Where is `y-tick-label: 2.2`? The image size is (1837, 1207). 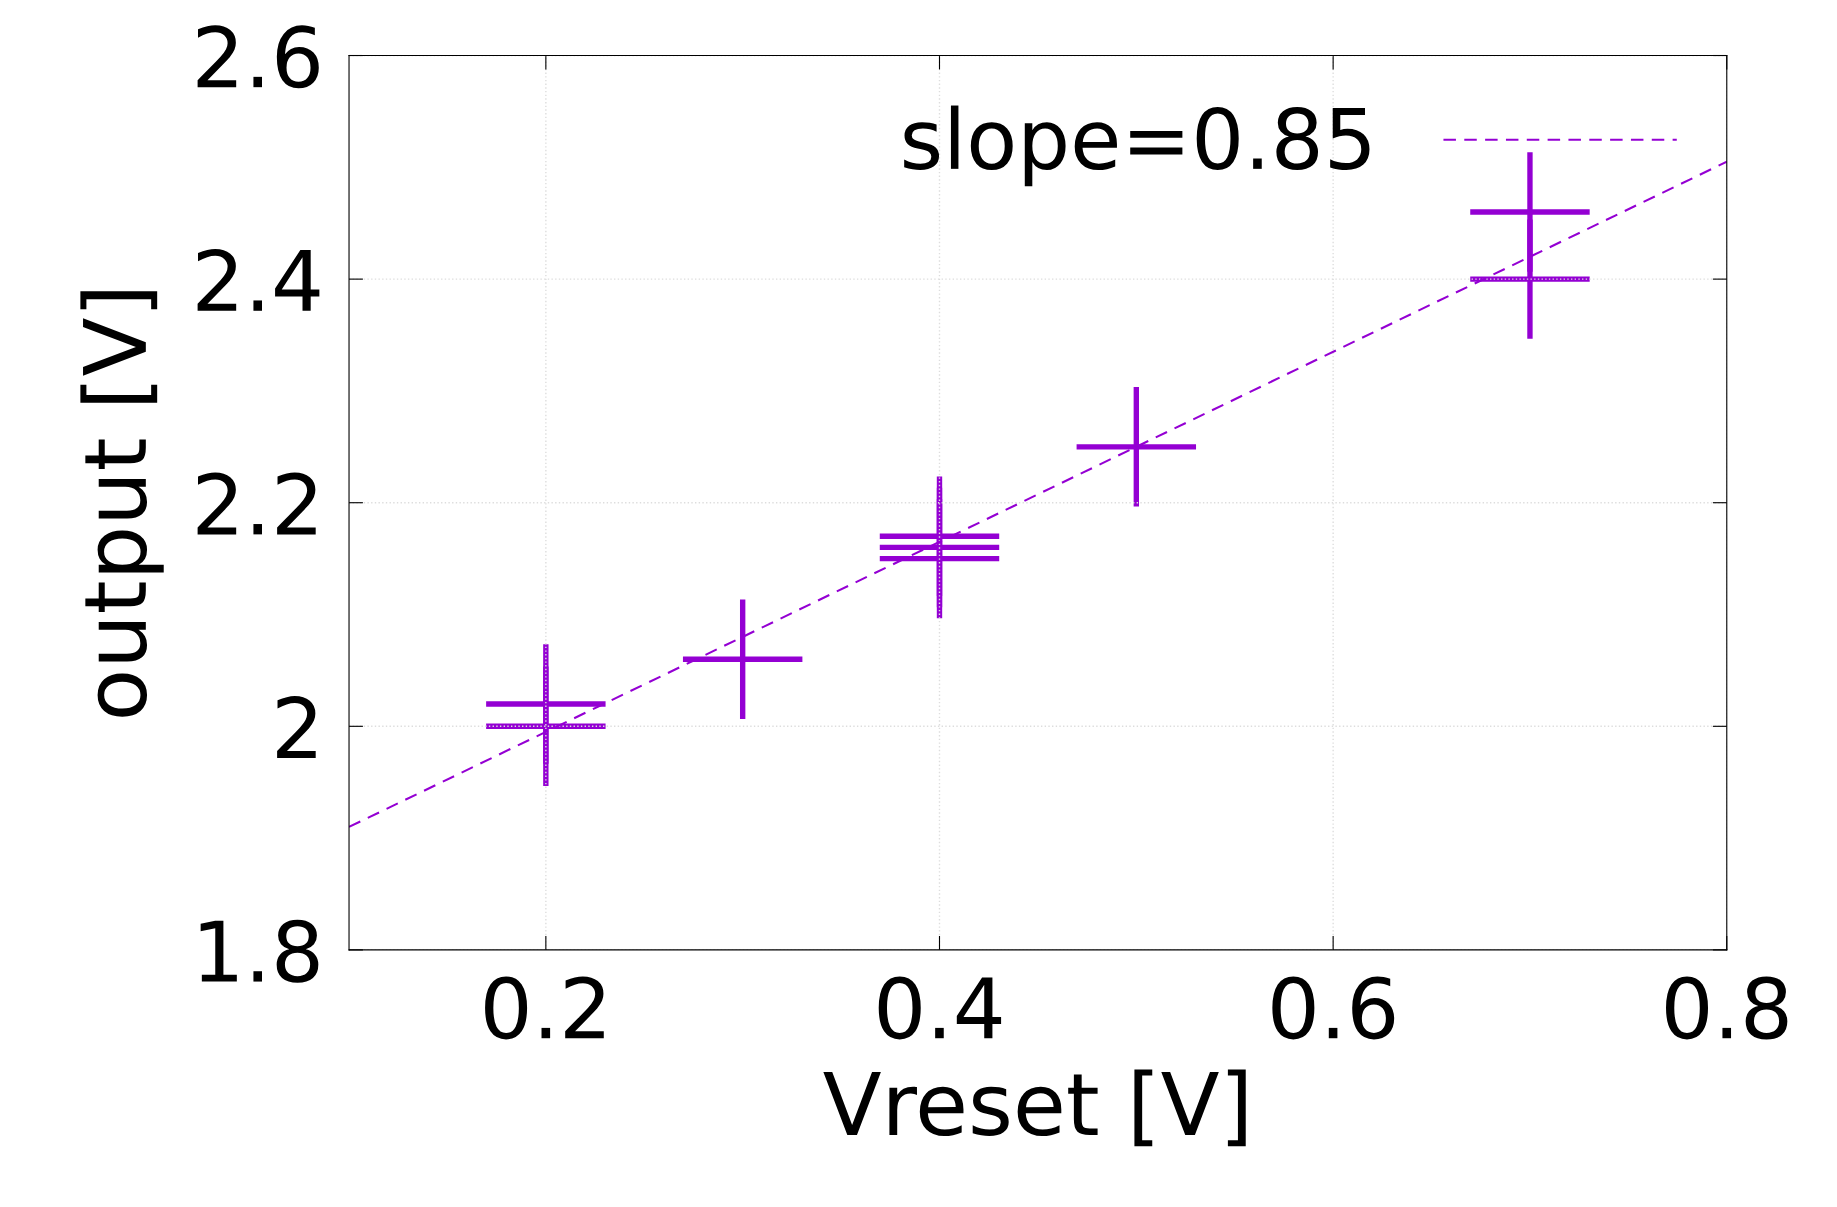
y-tick-label: 2.2 is located at coordinates (256, 503).